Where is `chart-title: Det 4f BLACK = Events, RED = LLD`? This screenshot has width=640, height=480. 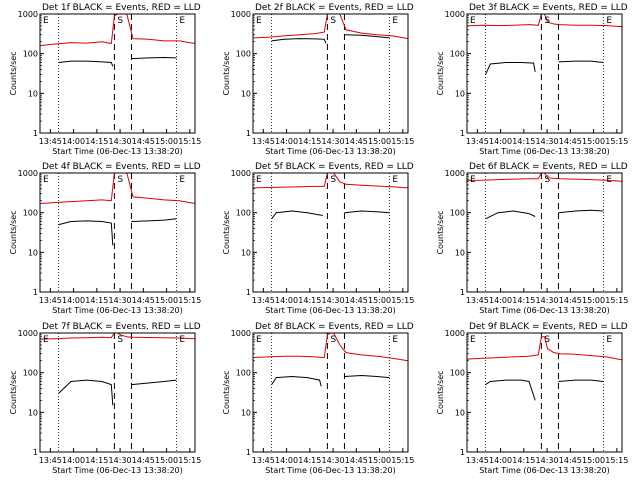 chart-title: Det 4f BLACK = Events, RED = LLD is located at coordinates (121, 167).